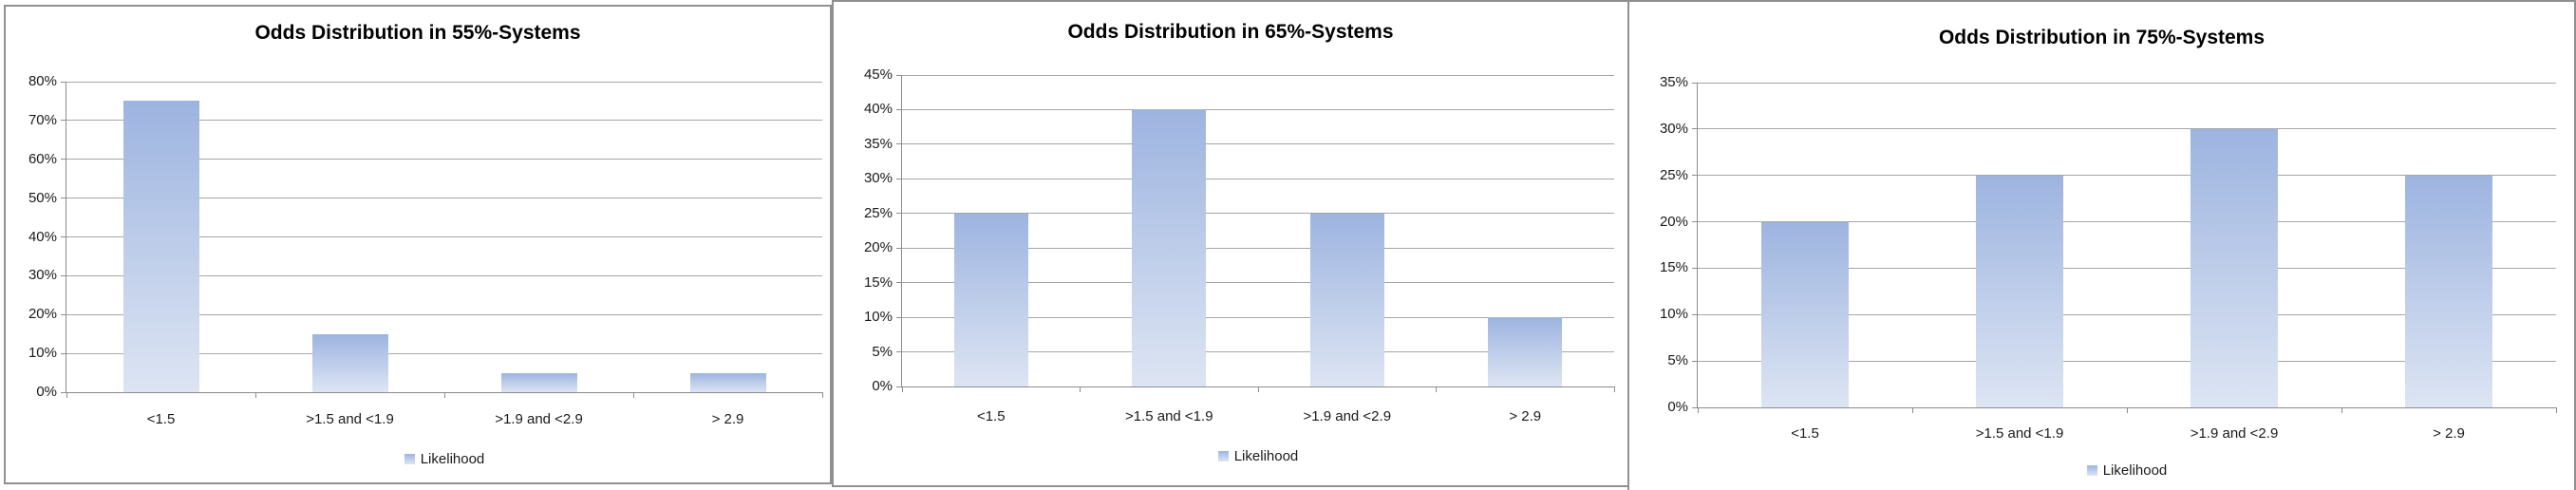 The width and height of the screenshot is (2576, 490). What do you see at coordinates (417, 33) in the screenshot?
I see `chart-title: Odds Distribution in 55%-Systems` at bounding box center [417, 33].